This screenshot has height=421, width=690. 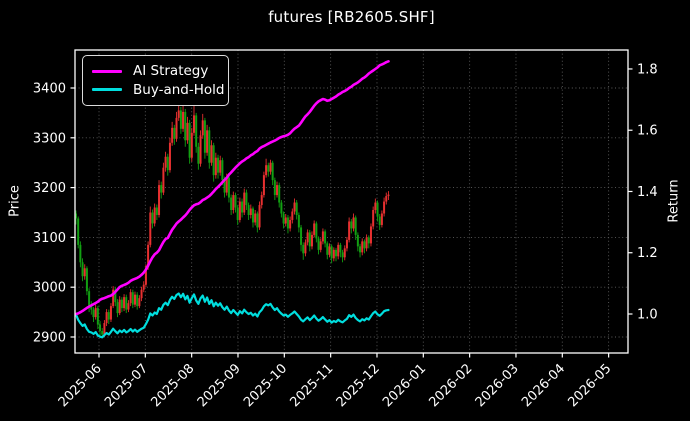 I want to click on x-tick-label: 2026-05, so click(x=589, y=385).